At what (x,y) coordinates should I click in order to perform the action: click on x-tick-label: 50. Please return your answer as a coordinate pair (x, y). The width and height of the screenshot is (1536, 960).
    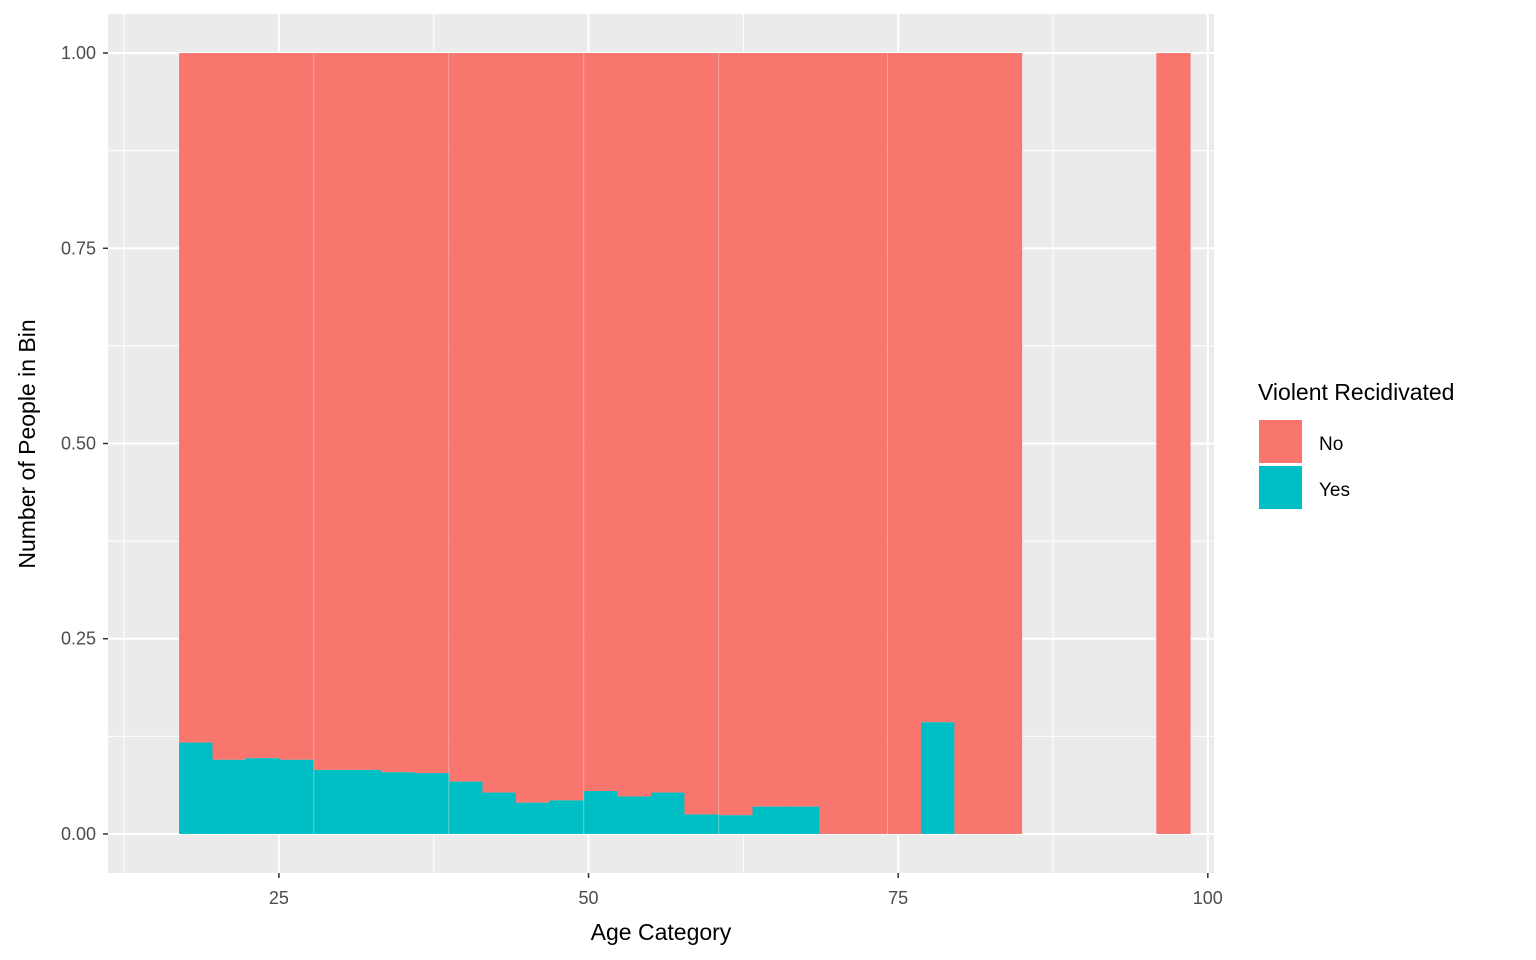
    Looking at the image, I should click on (589, 898).